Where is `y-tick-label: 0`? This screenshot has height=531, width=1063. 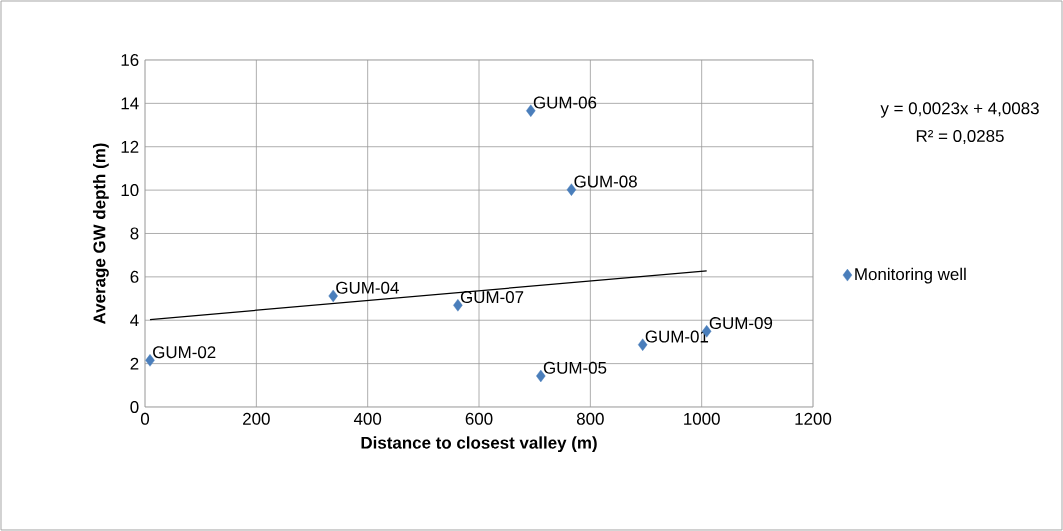
y-tick-label: 0 is located at coordinates (134, 406).